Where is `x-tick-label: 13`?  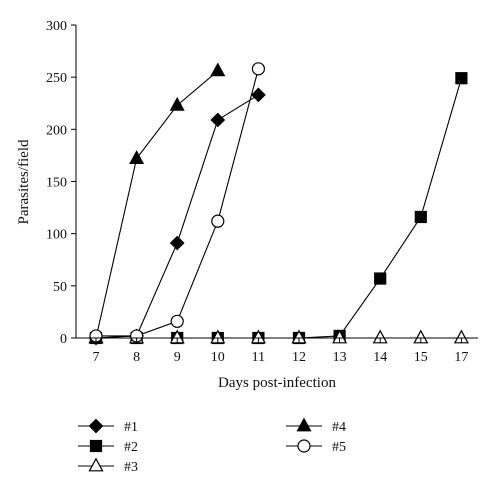
x-tick-label: 13 is located at coordinates (340, 357).